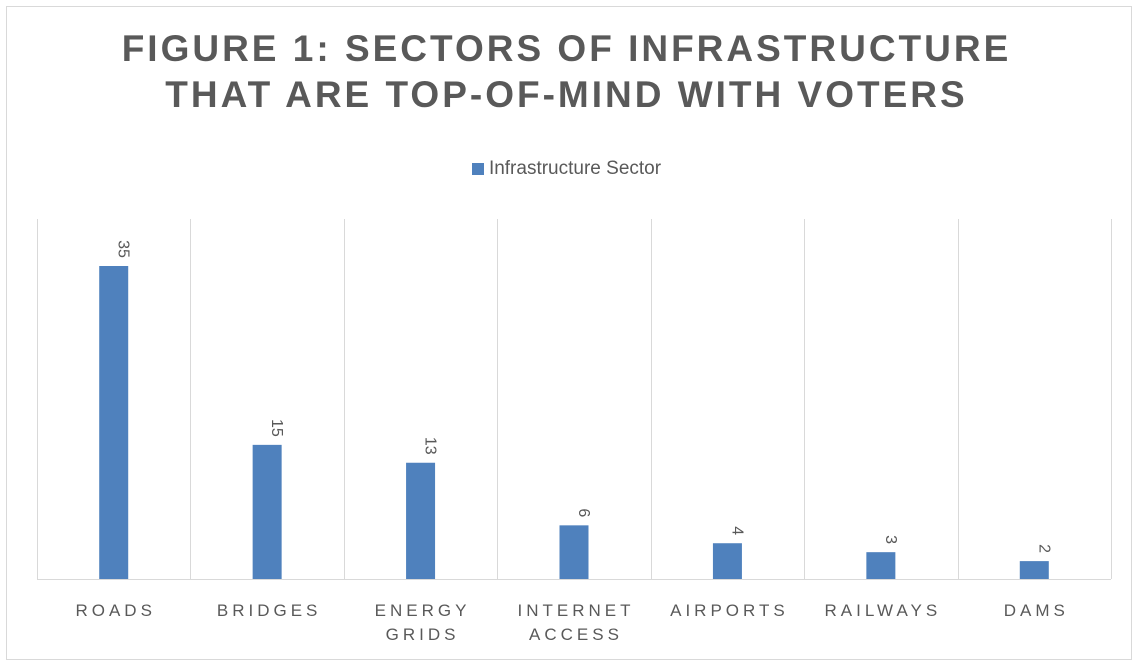 The image size is (1133, 661). I want to click on chart-title-line-1: FIGURE 1: SECTORS OF INFRASTRUCTURE, so click(566, 48).